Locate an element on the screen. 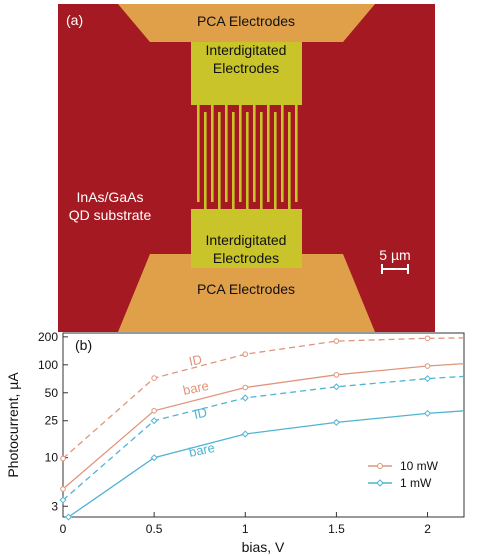 This screenshot has width=495, height=556. annot-bare-10mw: bare is located at coordinates (196, 388).